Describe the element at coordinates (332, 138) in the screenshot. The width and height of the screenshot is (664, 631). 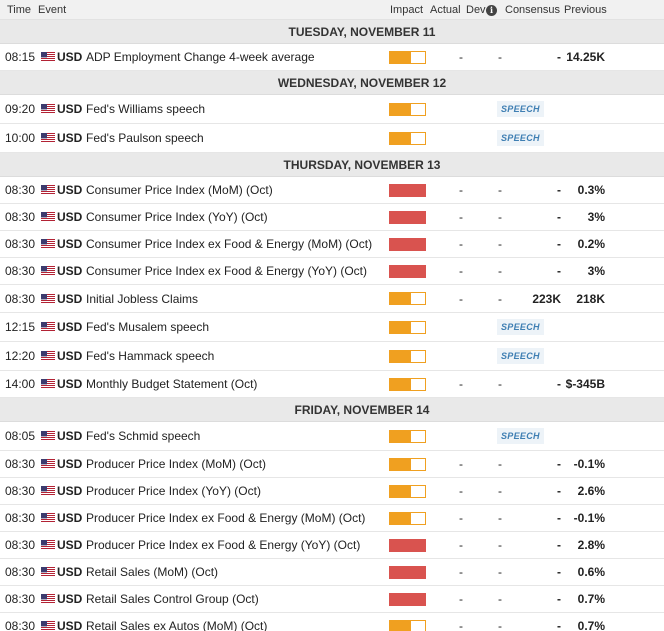
I see `table-row: 10:00 USD Fed's Paulson speech SPEECH` at that location.